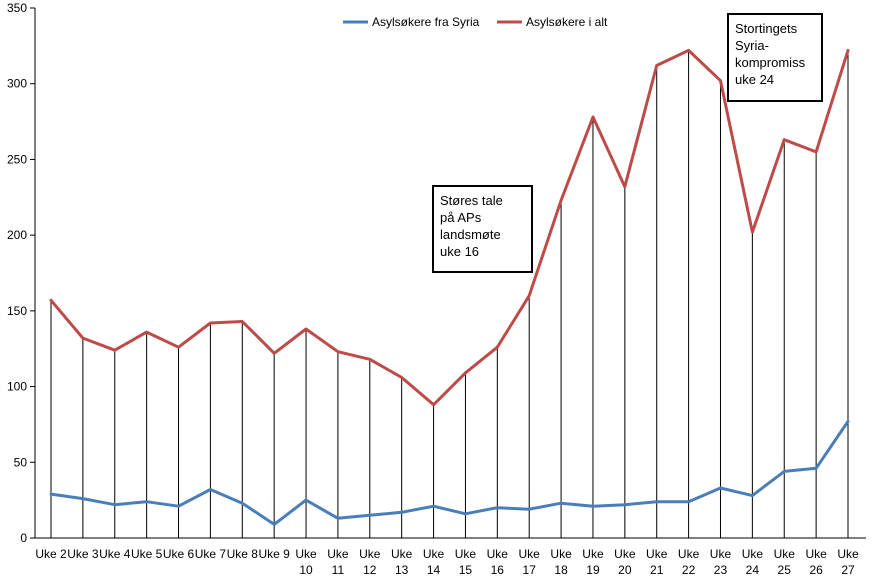  I want to click on x-tick-label: 23, so click(721, 570).